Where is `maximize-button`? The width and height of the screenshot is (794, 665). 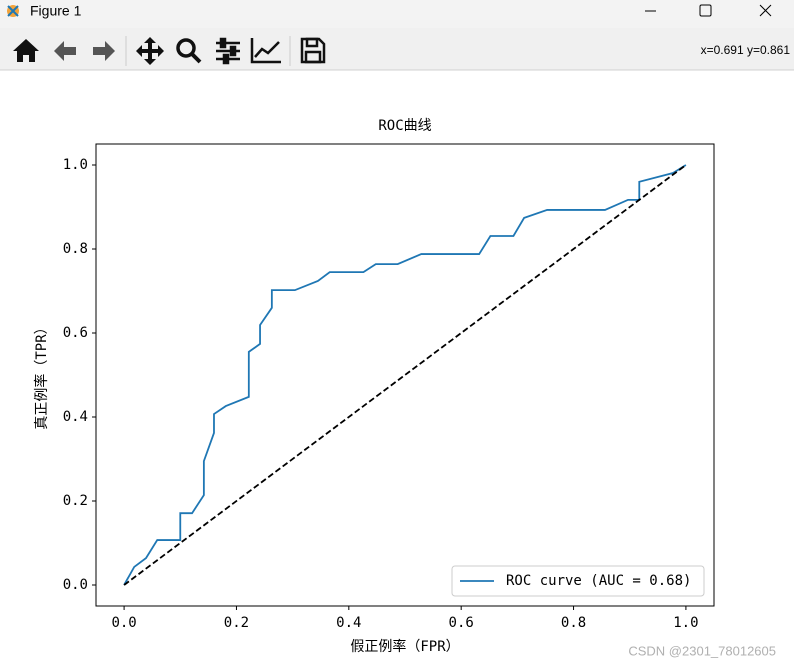
maximize-button is located at coordinates (705, 10).